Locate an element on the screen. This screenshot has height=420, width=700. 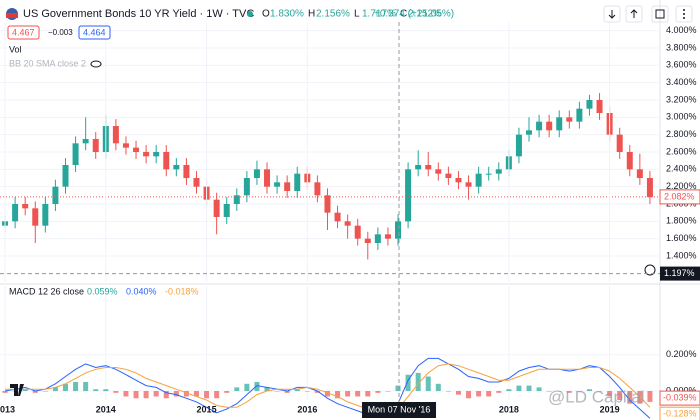
maximize-button is located at coordinates (660, 14).